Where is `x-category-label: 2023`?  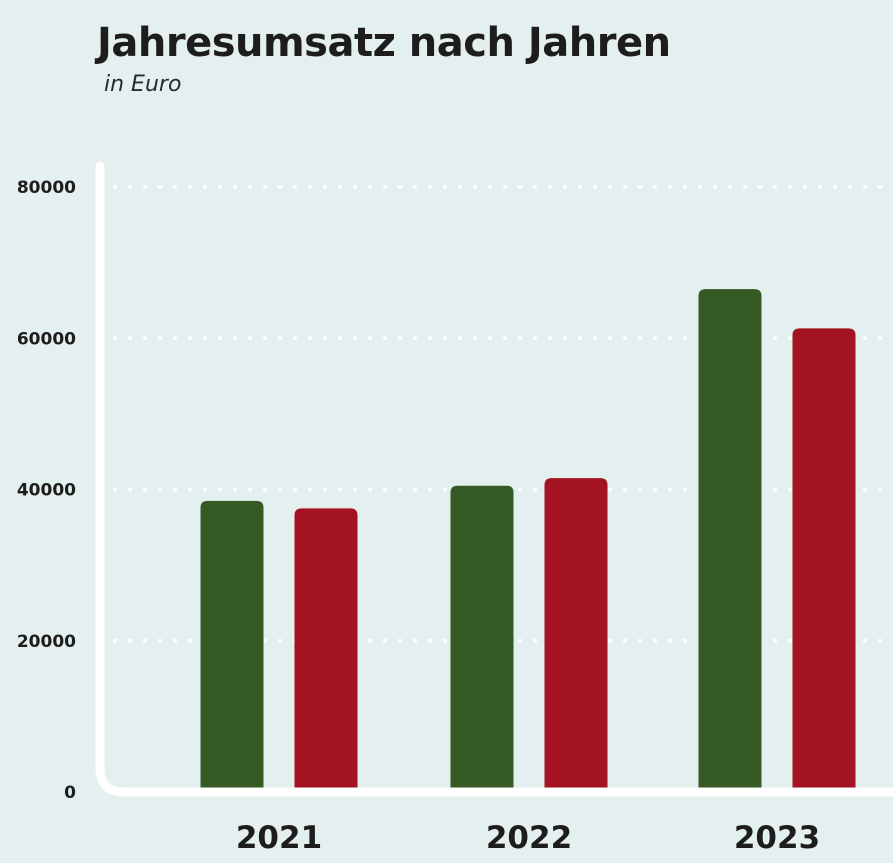 x-category-label: 2023 is located at coordinates (777, 838).